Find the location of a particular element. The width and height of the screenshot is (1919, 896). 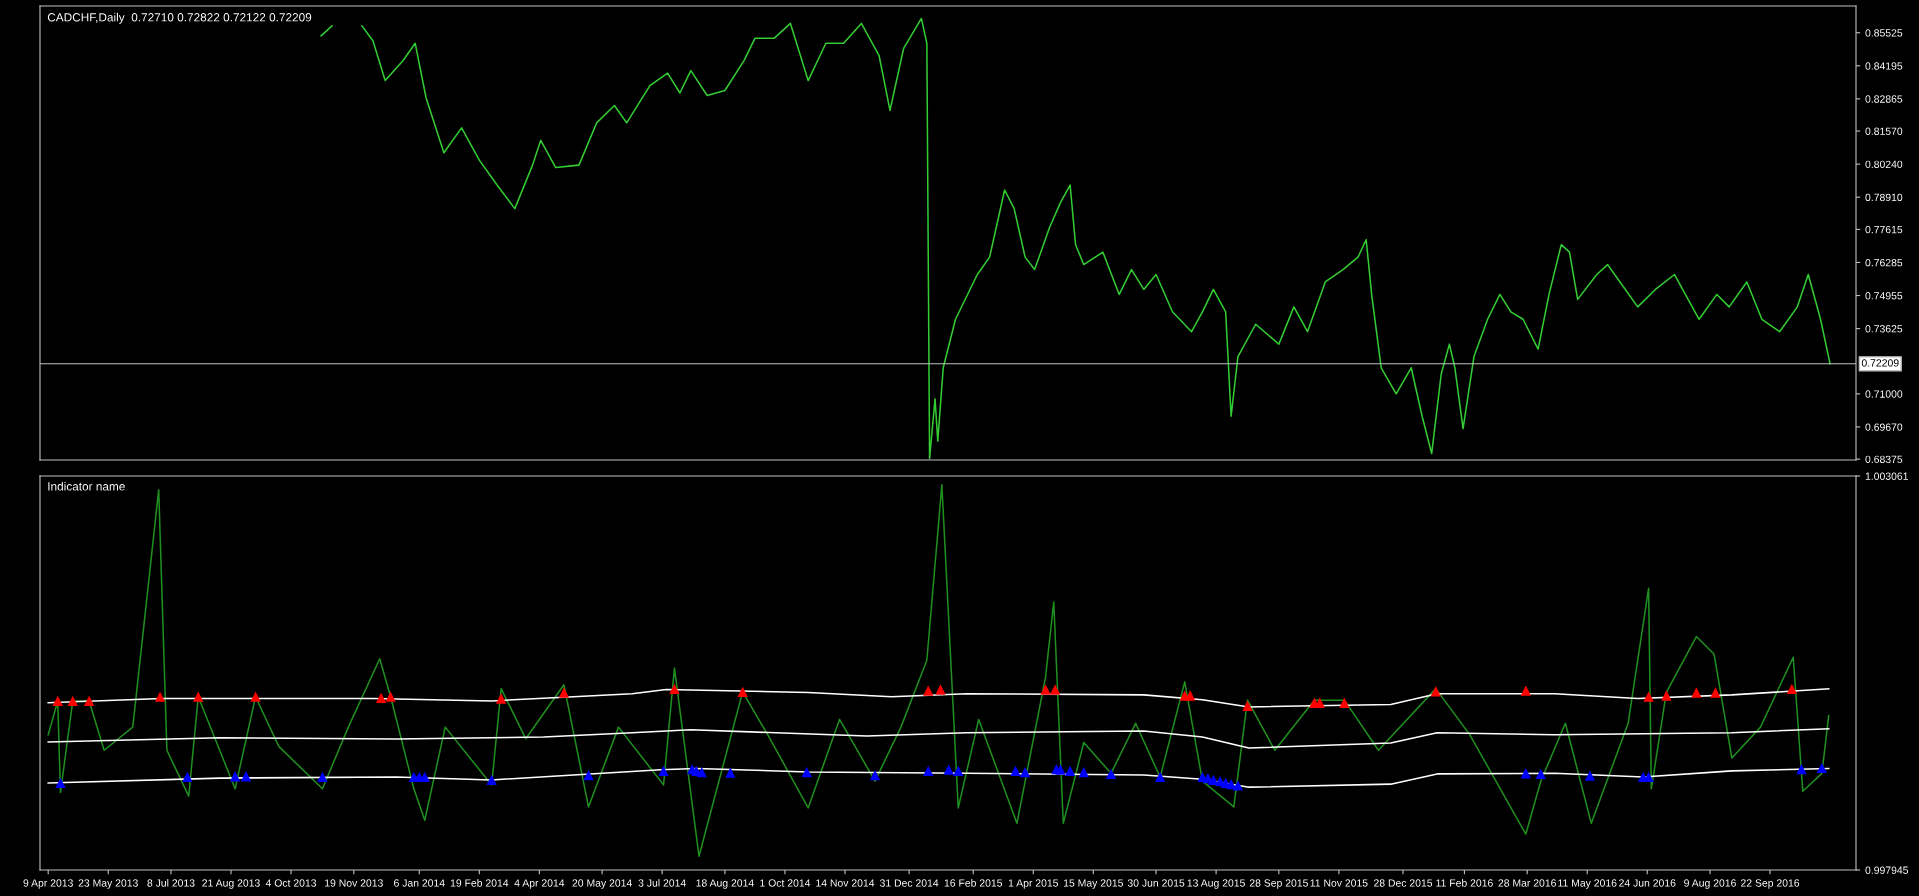

x-tick-label: 30 Jun 2015 is located at coordinates (1156, 883).